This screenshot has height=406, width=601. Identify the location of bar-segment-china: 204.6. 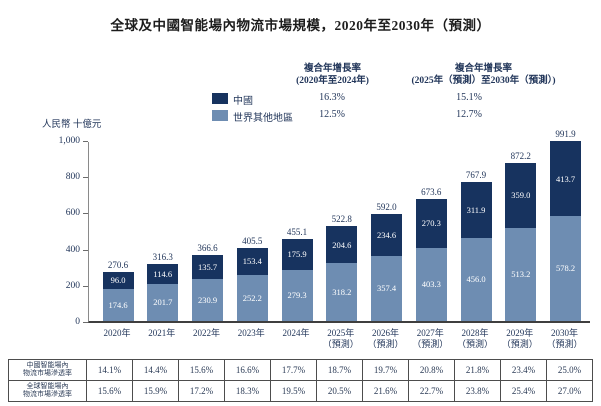
(342, 245).